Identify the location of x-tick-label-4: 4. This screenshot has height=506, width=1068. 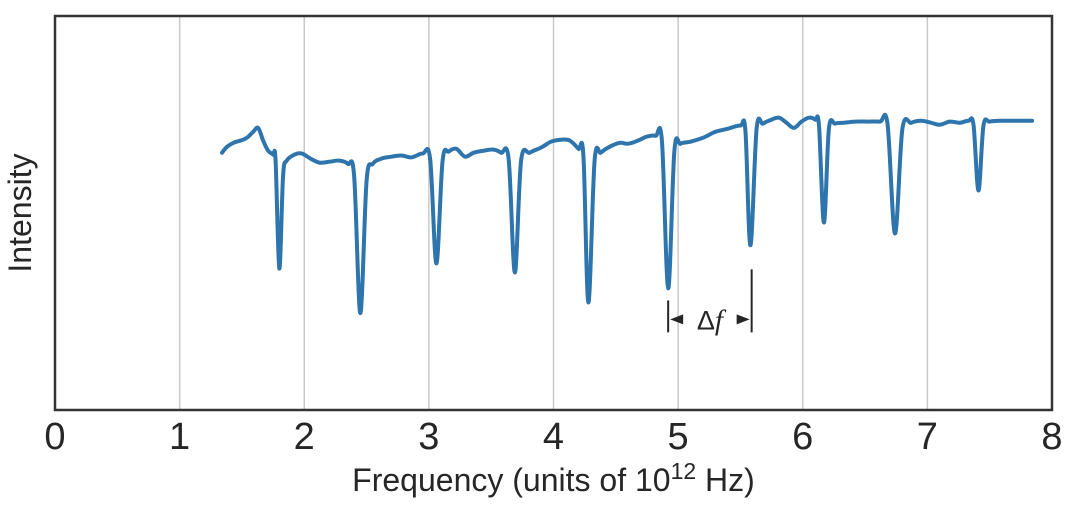
(553, 437).